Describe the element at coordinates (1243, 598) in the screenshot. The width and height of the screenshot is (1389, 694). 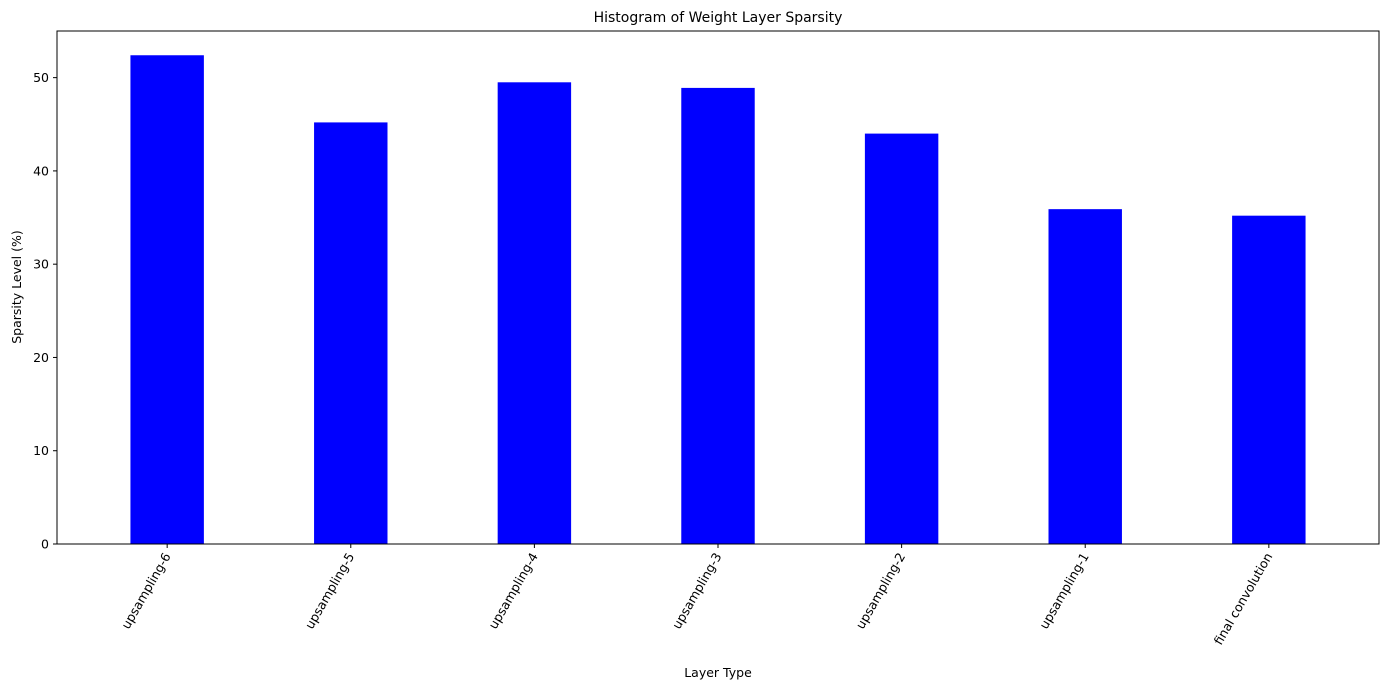
I see `x-tick-label: final convolution` at that location.